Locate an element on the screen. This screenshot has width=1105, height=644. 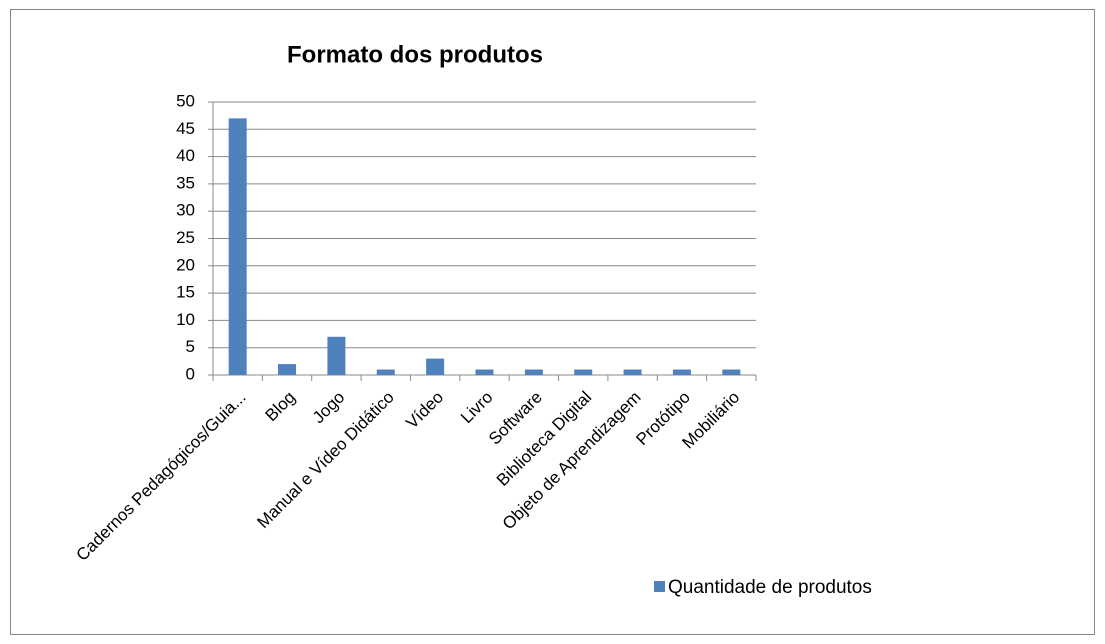
y-tick-label: 50 is located at coordinates (185, 100).